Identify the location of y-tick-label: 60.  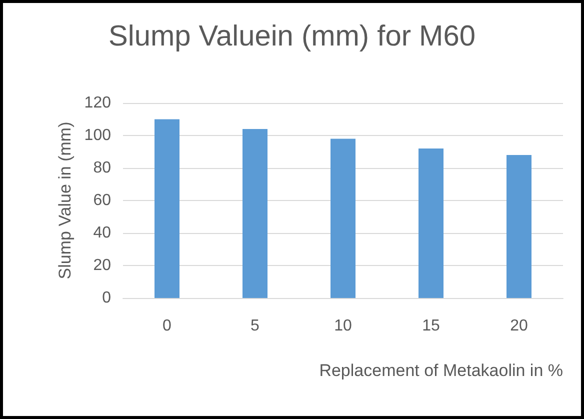
(102, 200).